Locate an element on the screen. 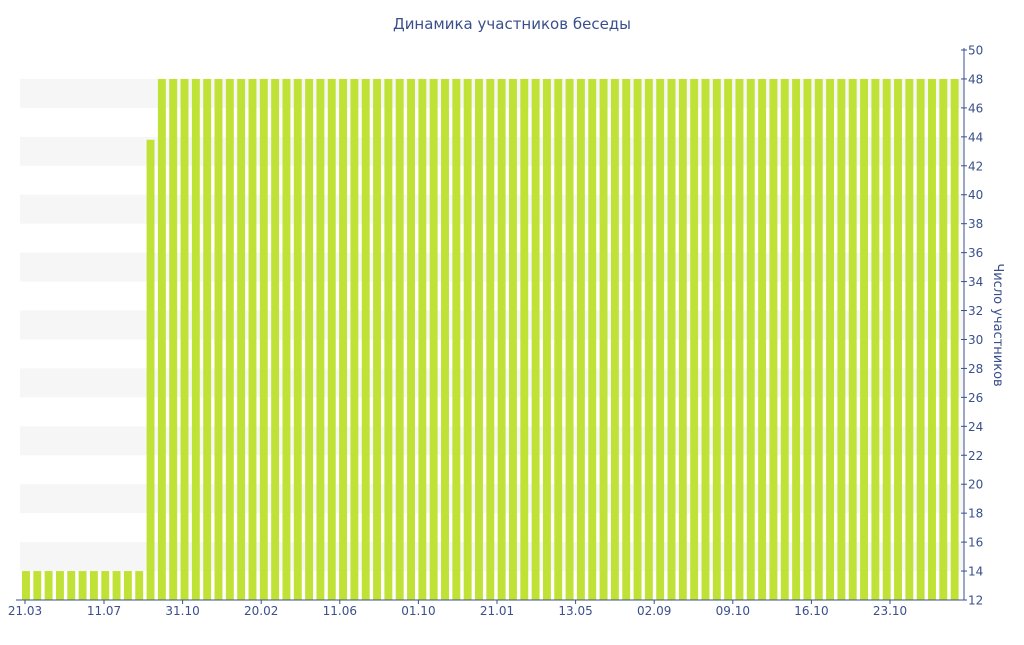 This screenshot has width=1024, height=645. y-tick-label: 26 is located at coordinates (975, 398).